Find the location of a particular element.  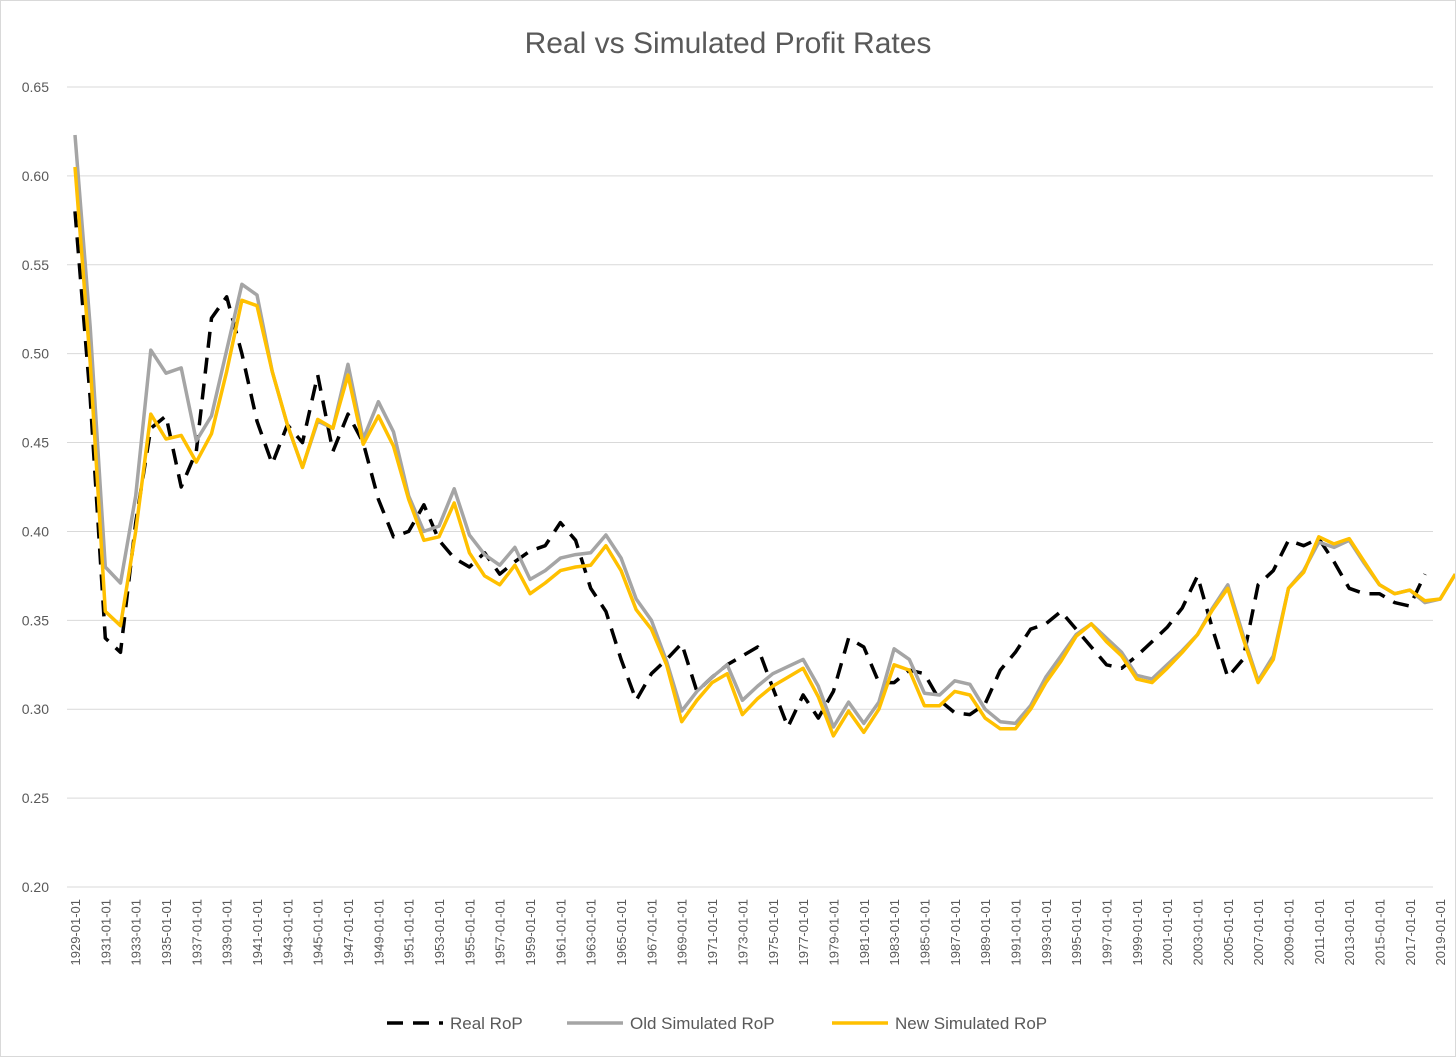

x-tick-label: 1989-01-01 is located at coordinates (985, 932).